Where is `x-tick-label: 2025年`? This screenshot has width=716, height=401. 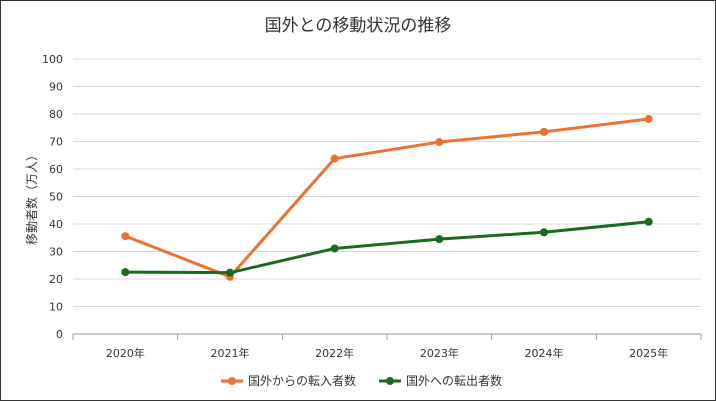 x-tick-label: 2025年 is located at coordinates (648, 353).